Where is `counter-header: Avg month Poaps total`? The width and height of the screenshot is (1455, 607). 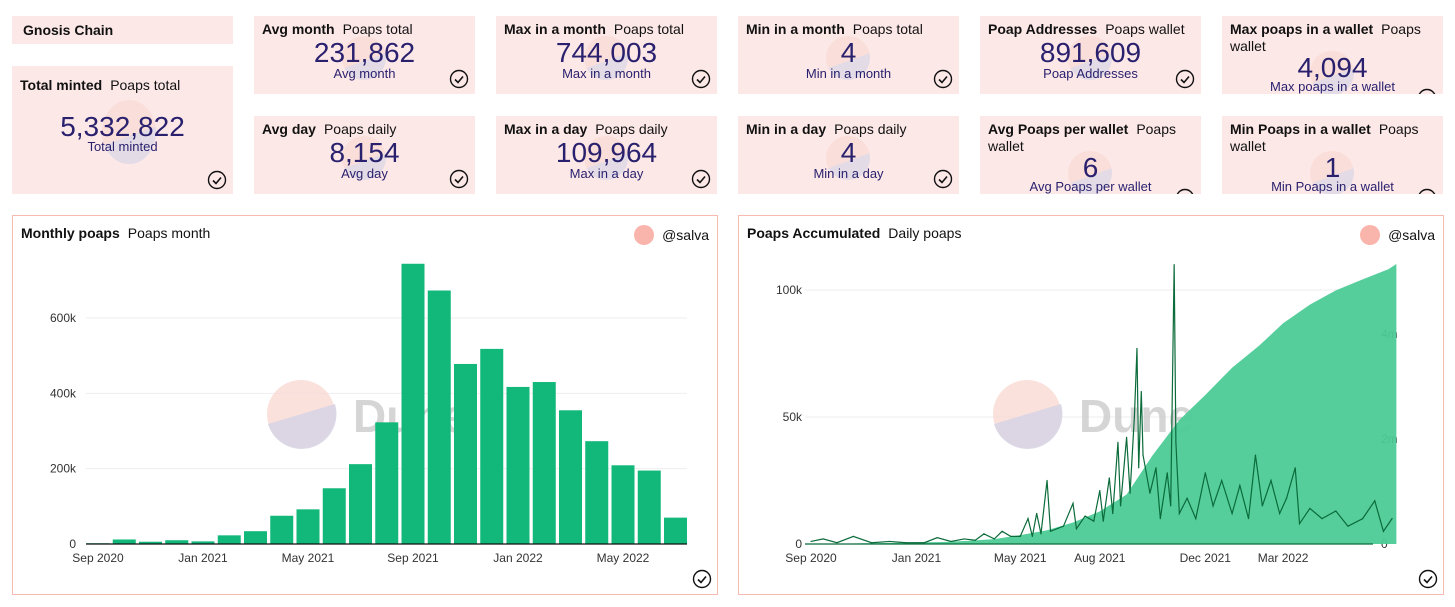 counter-header: Avg month Poaps total is located at coordinates (364, 29).